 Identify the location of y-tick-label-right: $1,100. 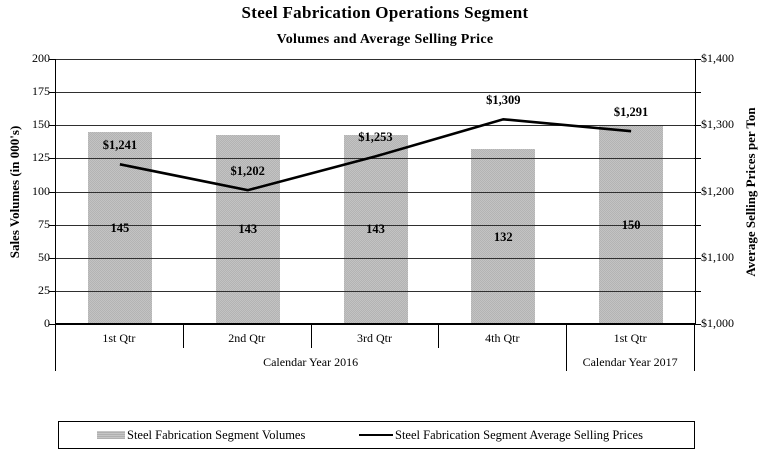
(717, 256).